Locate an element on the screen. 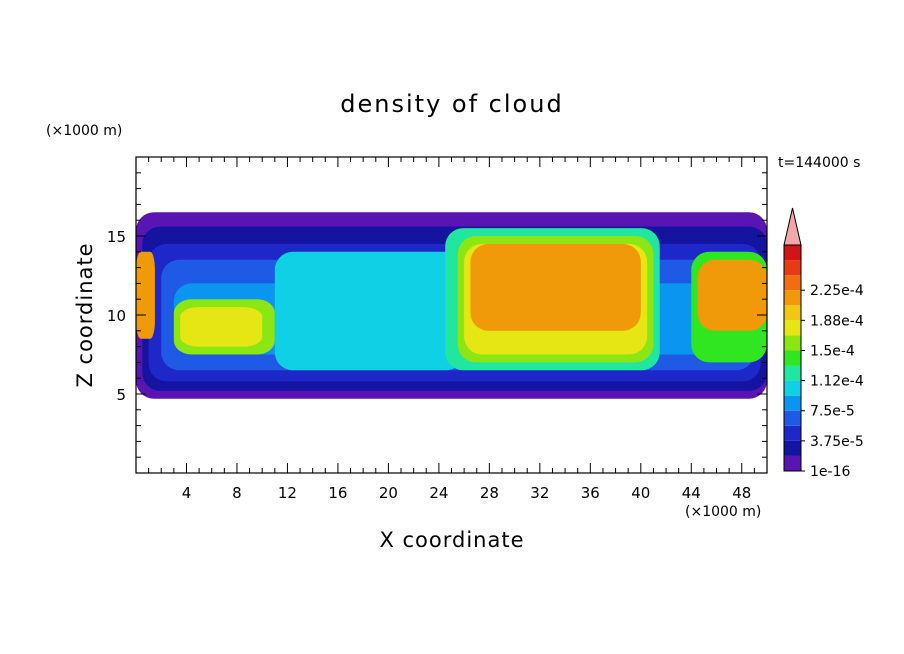 This screenshot has height=654, width=904. x-tick-label: 12 is located at coordinates (287, 493).